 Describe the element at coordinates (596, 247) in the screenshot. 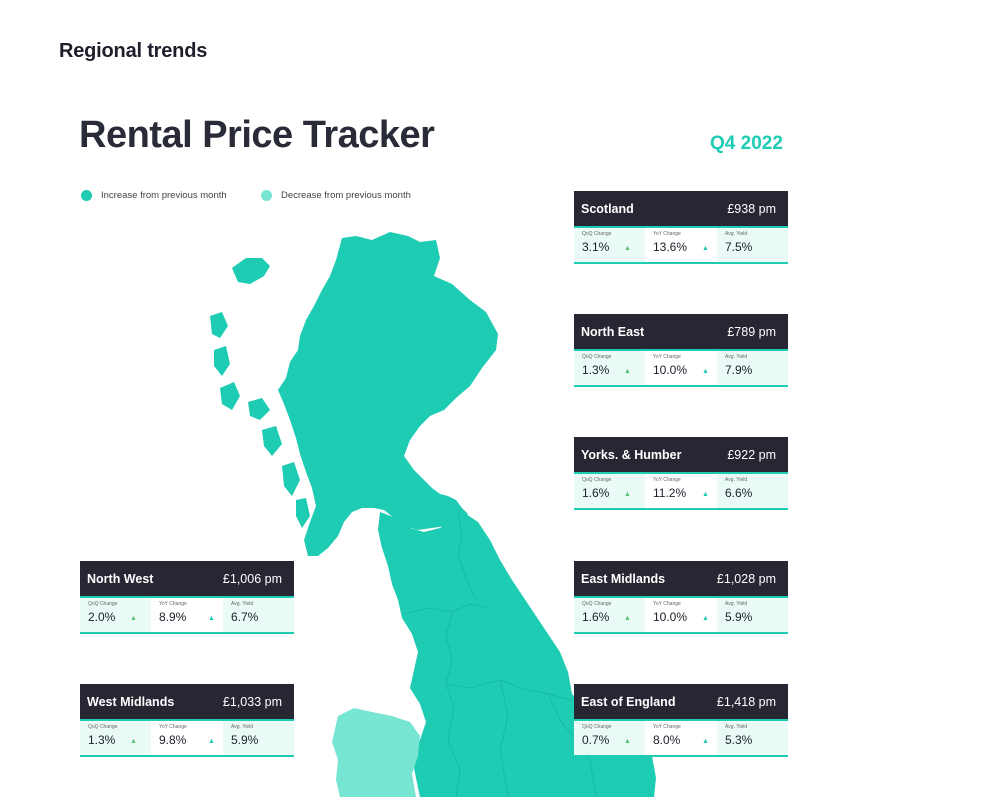

I see `qoq-value: 3.1%` at that location.